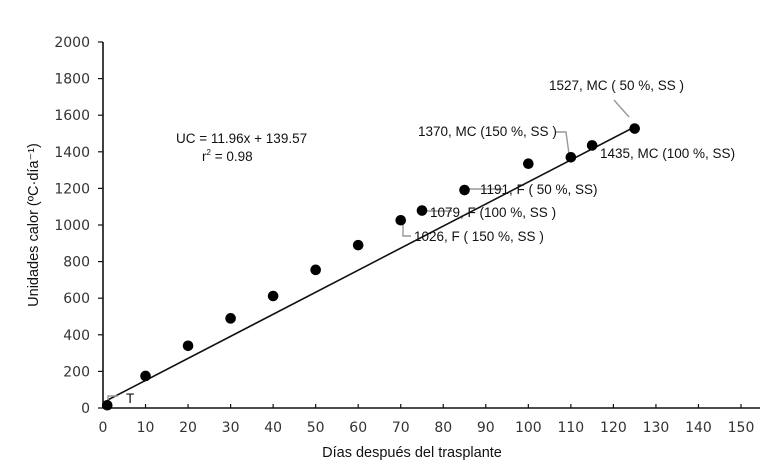 Image resolution: width=784 pixels, height=474 pixels. Describe the element at coordinates (273, 428) in the screenshot. I see `x-tick-label: 40` at that location.